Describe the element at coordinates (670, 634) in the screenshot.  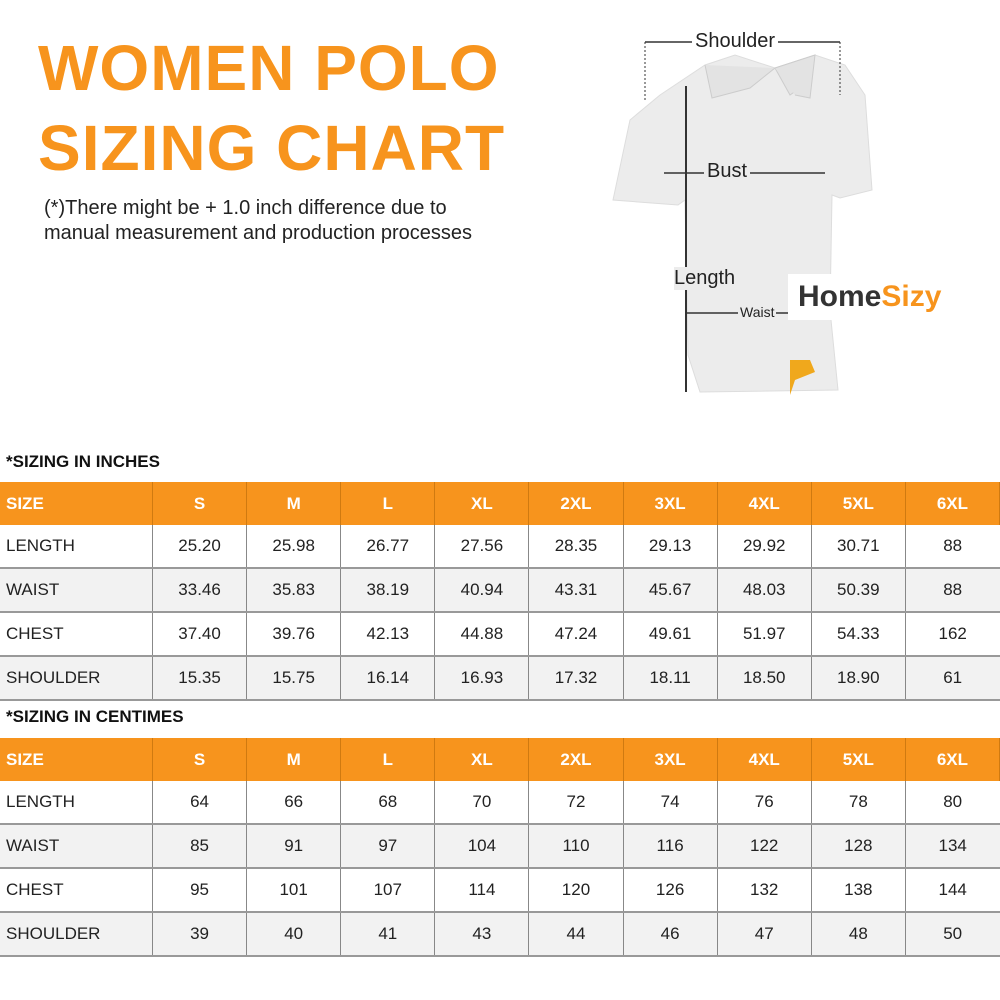
I see `table-cell: 49.61` at that location.